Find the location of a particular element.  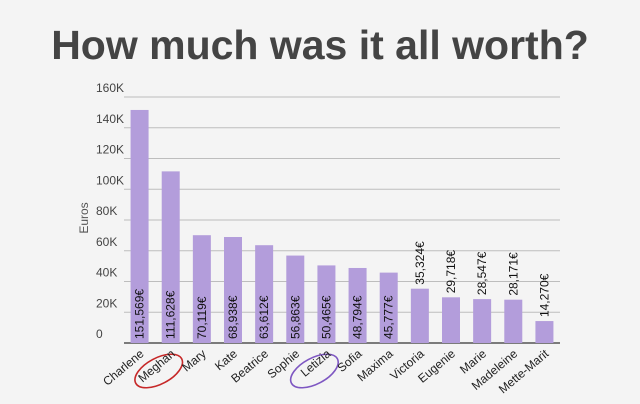

value-label: 68,938€ is located at coordinates (233, 317).